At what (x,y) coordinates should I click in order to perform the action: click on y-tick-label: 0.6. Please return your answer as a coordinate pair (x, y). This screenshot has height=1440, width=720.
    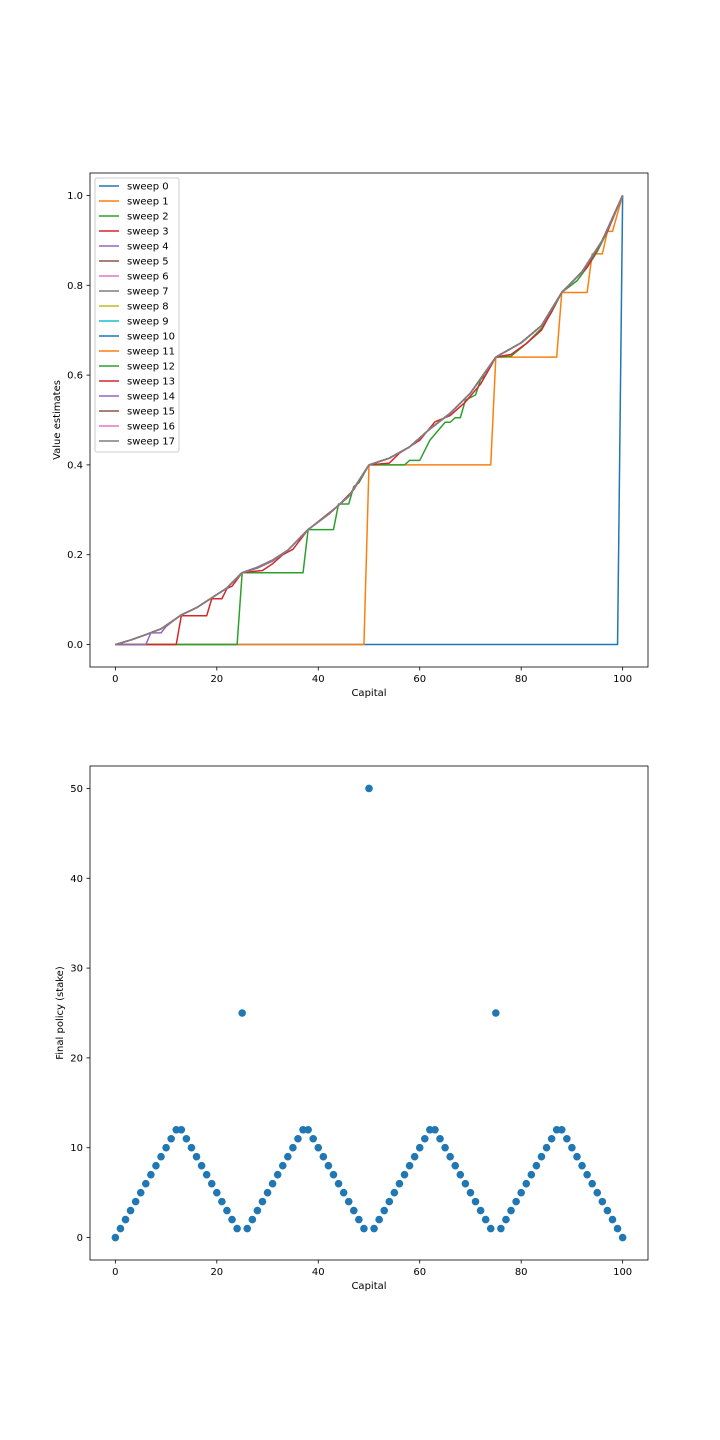
    Looking at the image, I should click on (75, 376).